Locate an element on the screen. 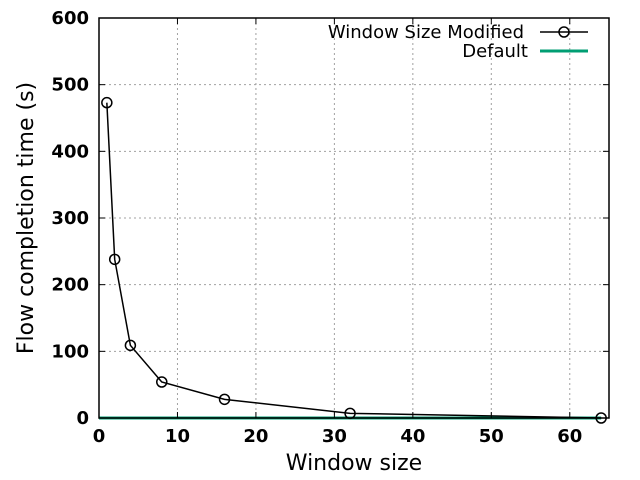 The height and width of the screenshot is (480, 640). x-tick-label: 10 is located at coordinates (177, 436).